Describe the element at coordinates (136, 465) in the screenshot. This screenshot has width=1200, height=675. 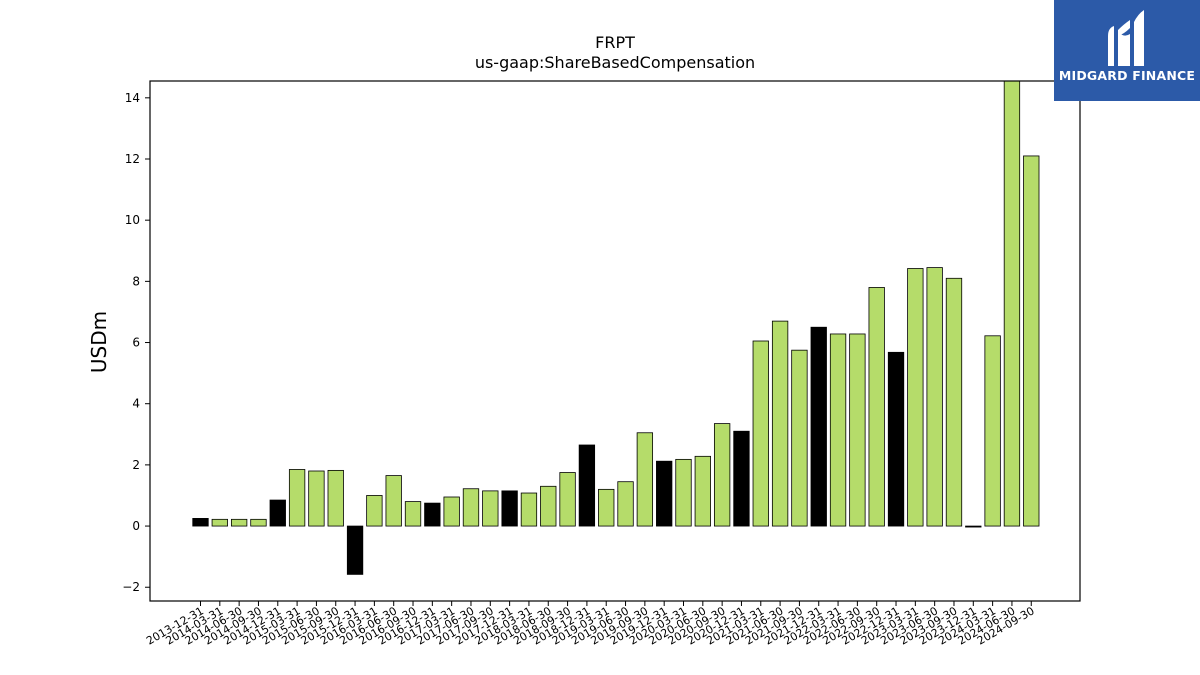
I see `y-tick-label: 2` at that location.